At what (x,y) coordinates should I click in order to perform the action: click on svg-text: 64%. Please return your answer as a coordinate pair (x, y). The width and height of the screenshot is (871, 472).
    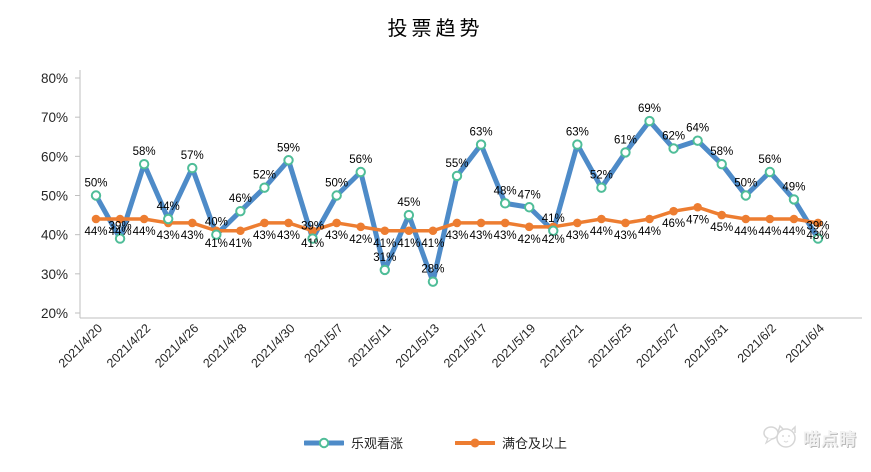
    Looking at the image, I should click on (697, 129).